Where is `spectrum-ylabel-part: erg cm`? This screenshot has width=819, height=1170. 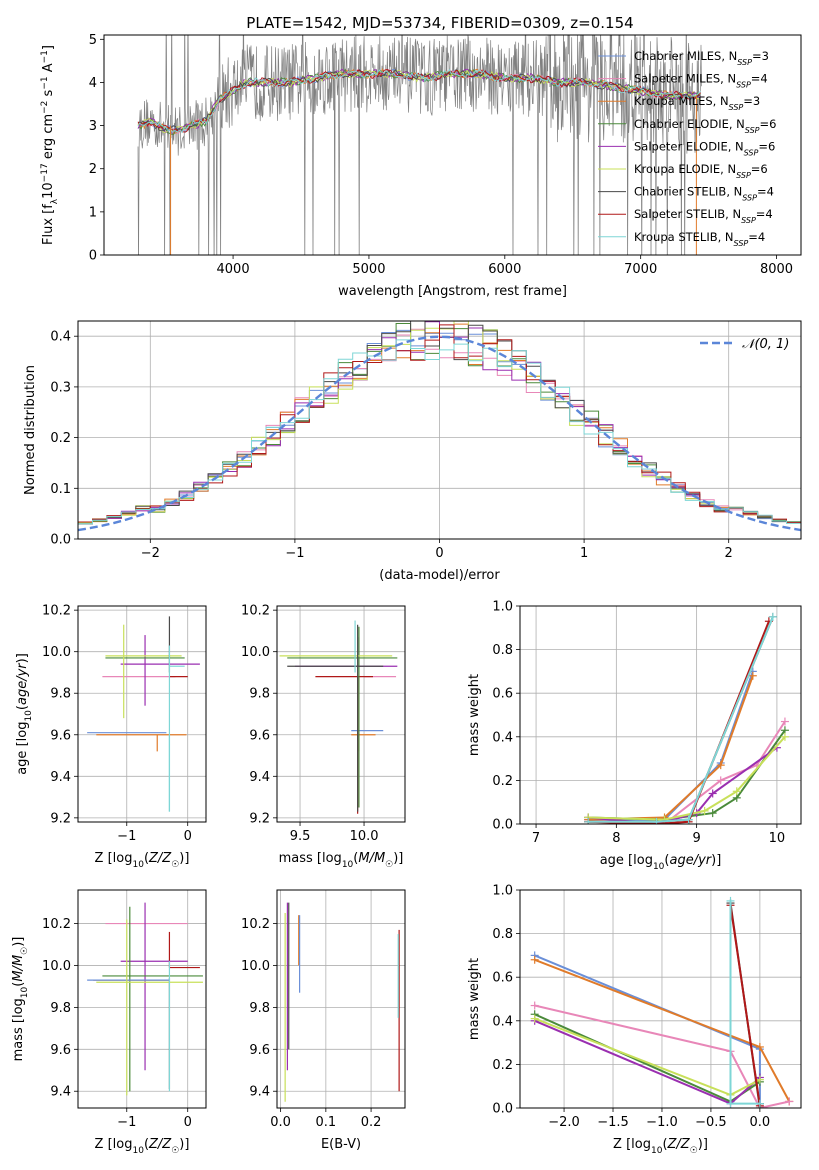
spectrum-ylabel-part: erg cm is located at coordinates (48, 138).